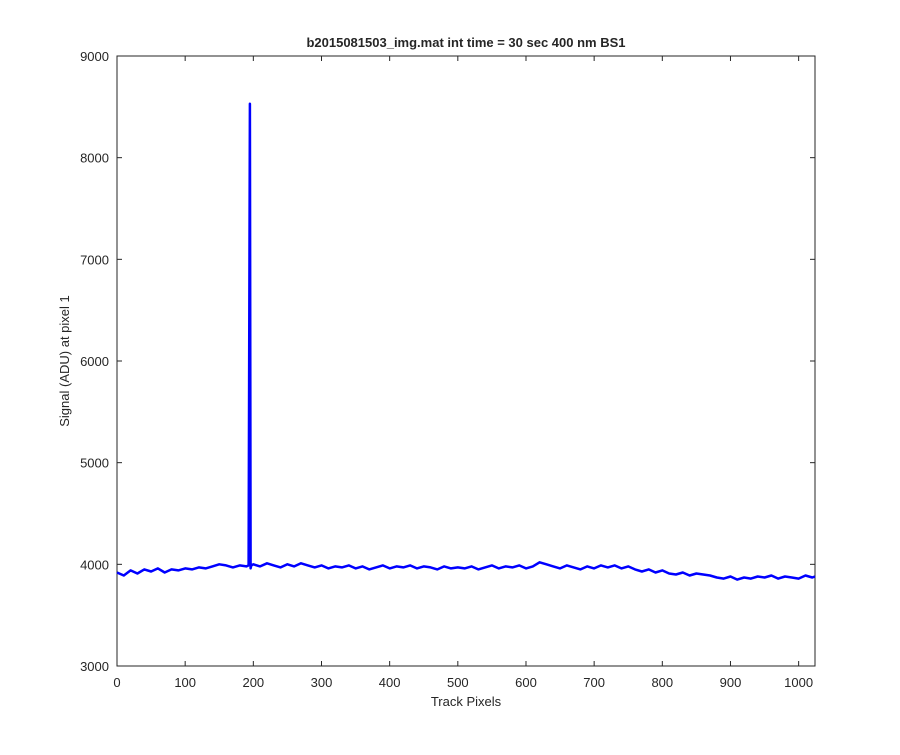 The height and width of the screenshot is (755, 900). I want to click on x-tick-label: 600, so click(526, 682).